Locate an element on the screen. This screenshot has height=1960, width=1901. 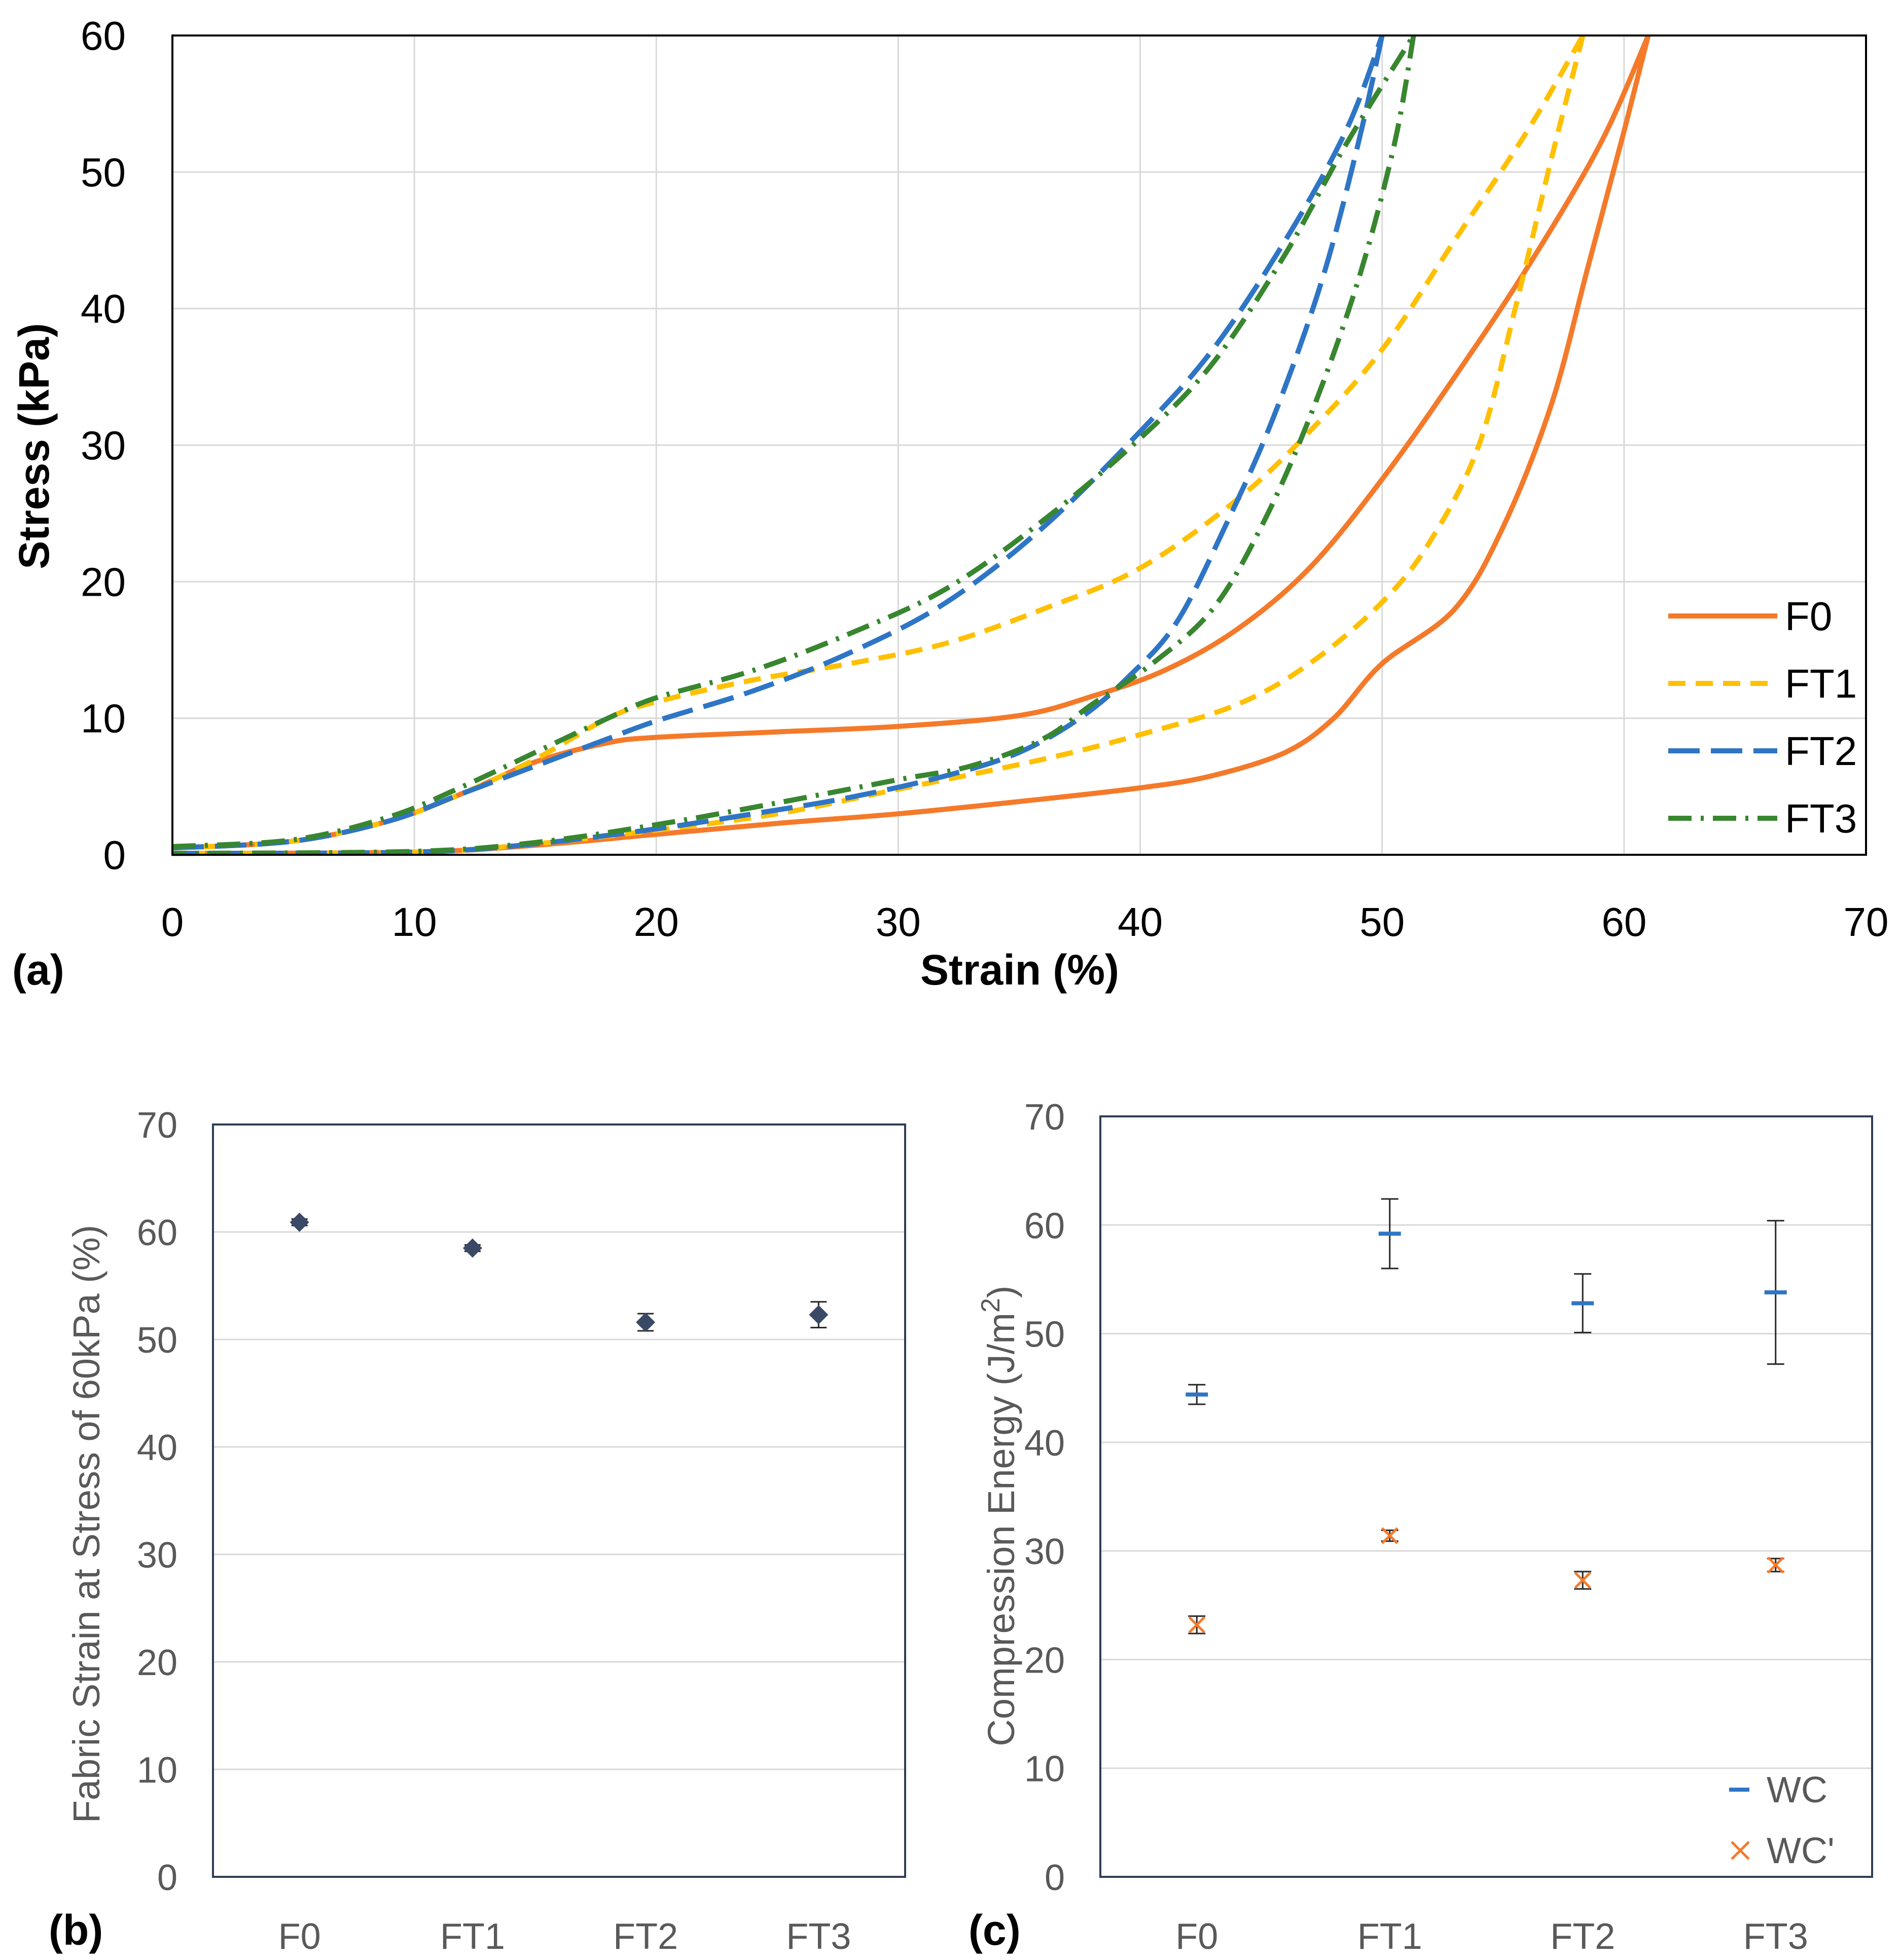
c-point-wcp-ft3 is located at coordinates (1775, 1565).